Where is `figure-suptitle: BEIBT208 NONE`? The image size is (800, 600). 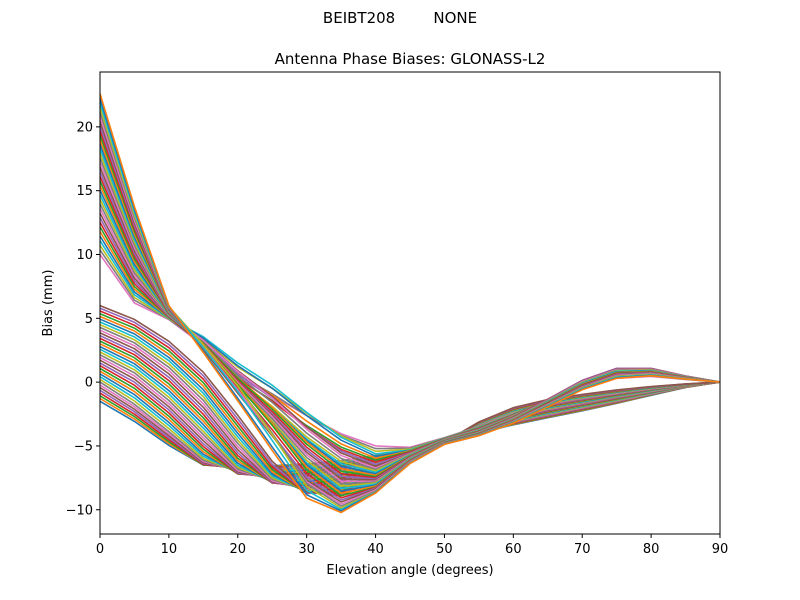 figure-suptitle: BEIBT208 NONE is located at coordinates (400, 18).